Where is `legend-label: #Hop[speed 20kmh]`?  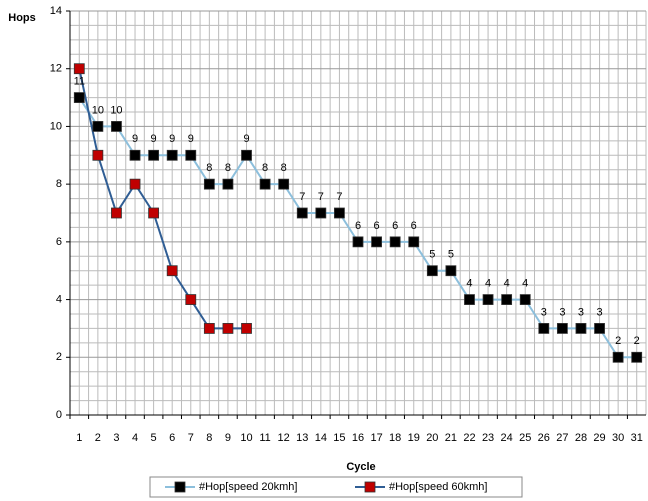 legend-label: #Hop[speed 20kmh] is located at coordinates (248, 487).